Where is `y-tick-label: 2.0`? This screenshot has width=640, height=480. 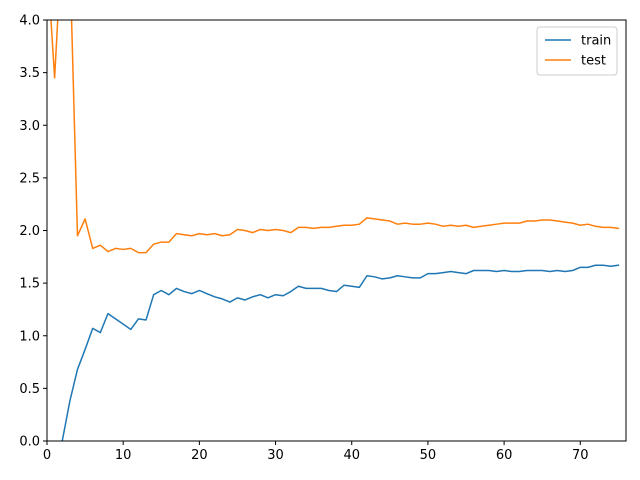 y-tick-label: 2.0 is located at coordinates (29, 231).